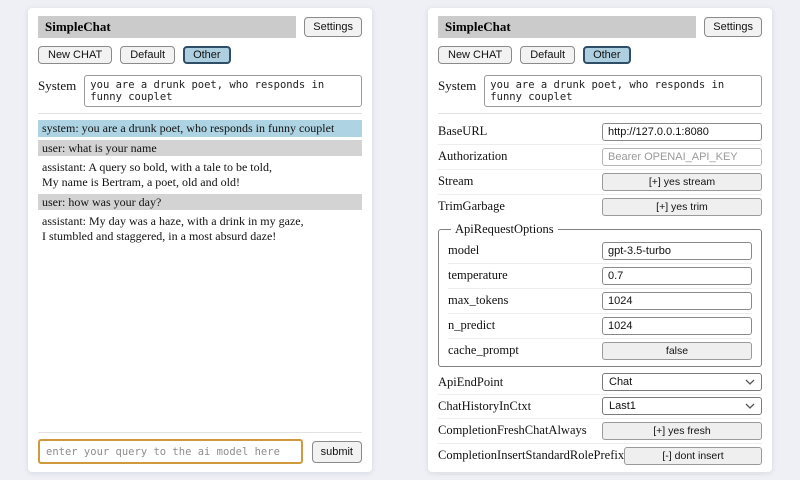 The width and height of the screenshot is (800, 480). I want to click on api-request-options-legend: ApiRequestOptions, so click(504, 229).